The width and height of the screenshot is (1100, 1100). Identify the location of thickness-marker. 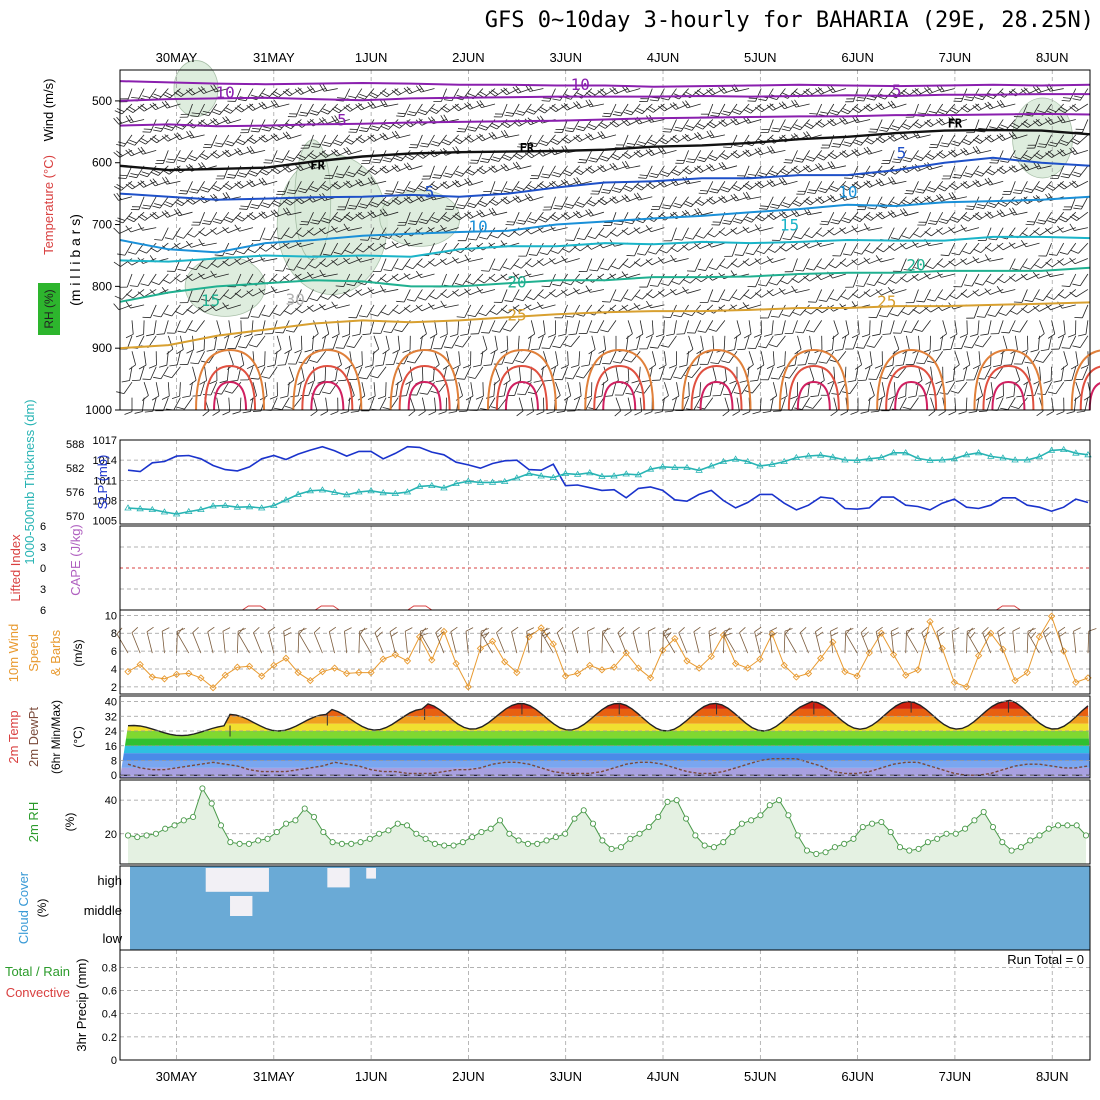
(128, 507).